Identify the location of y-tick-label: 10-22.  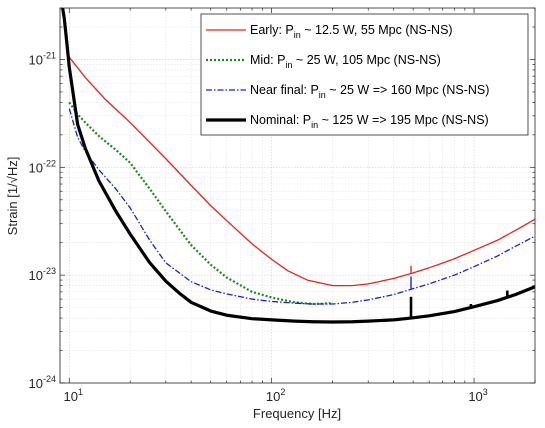
(42, 166).